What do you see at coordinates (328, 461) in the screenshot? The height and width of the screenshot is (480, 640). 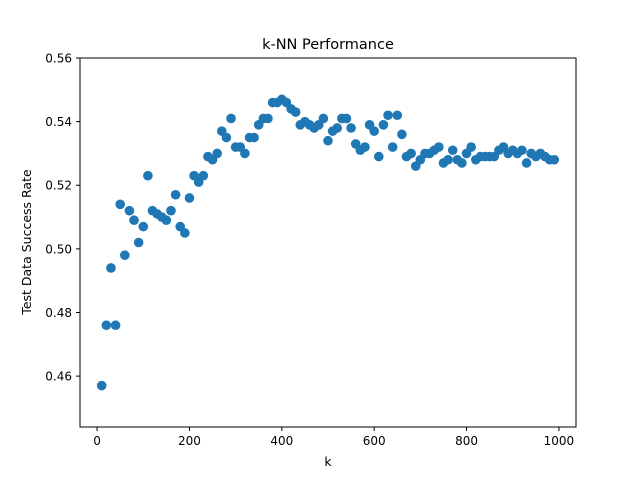 I see `x-axis-label: k` at bounding box center [328, 461].